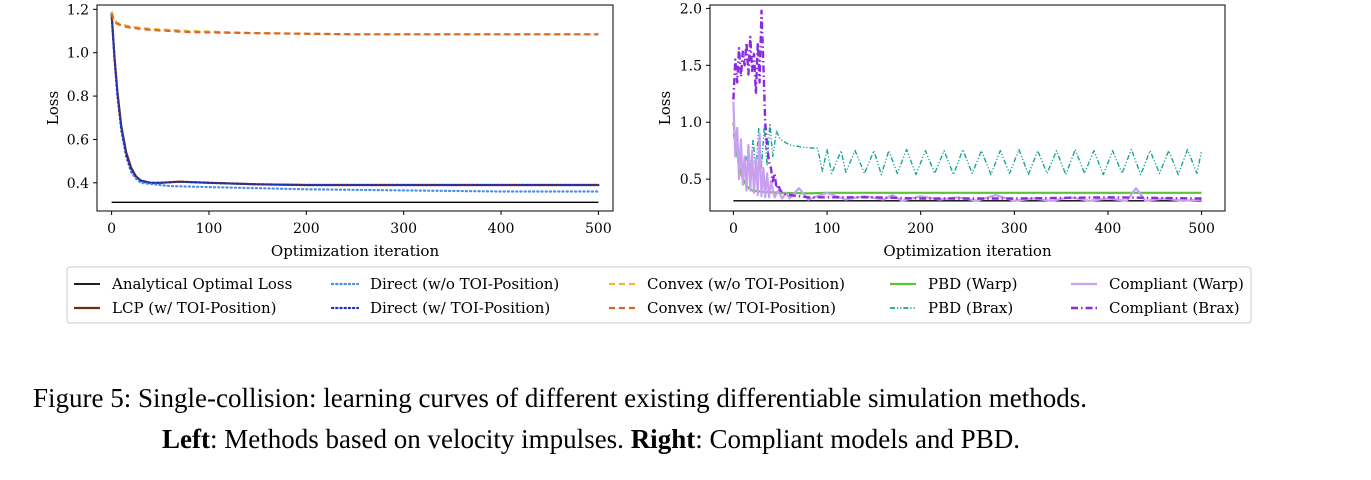  I want to click on legend-label-direct-w-o-toi-position: Direct (w/o TOI-Position), so click(464, 284).